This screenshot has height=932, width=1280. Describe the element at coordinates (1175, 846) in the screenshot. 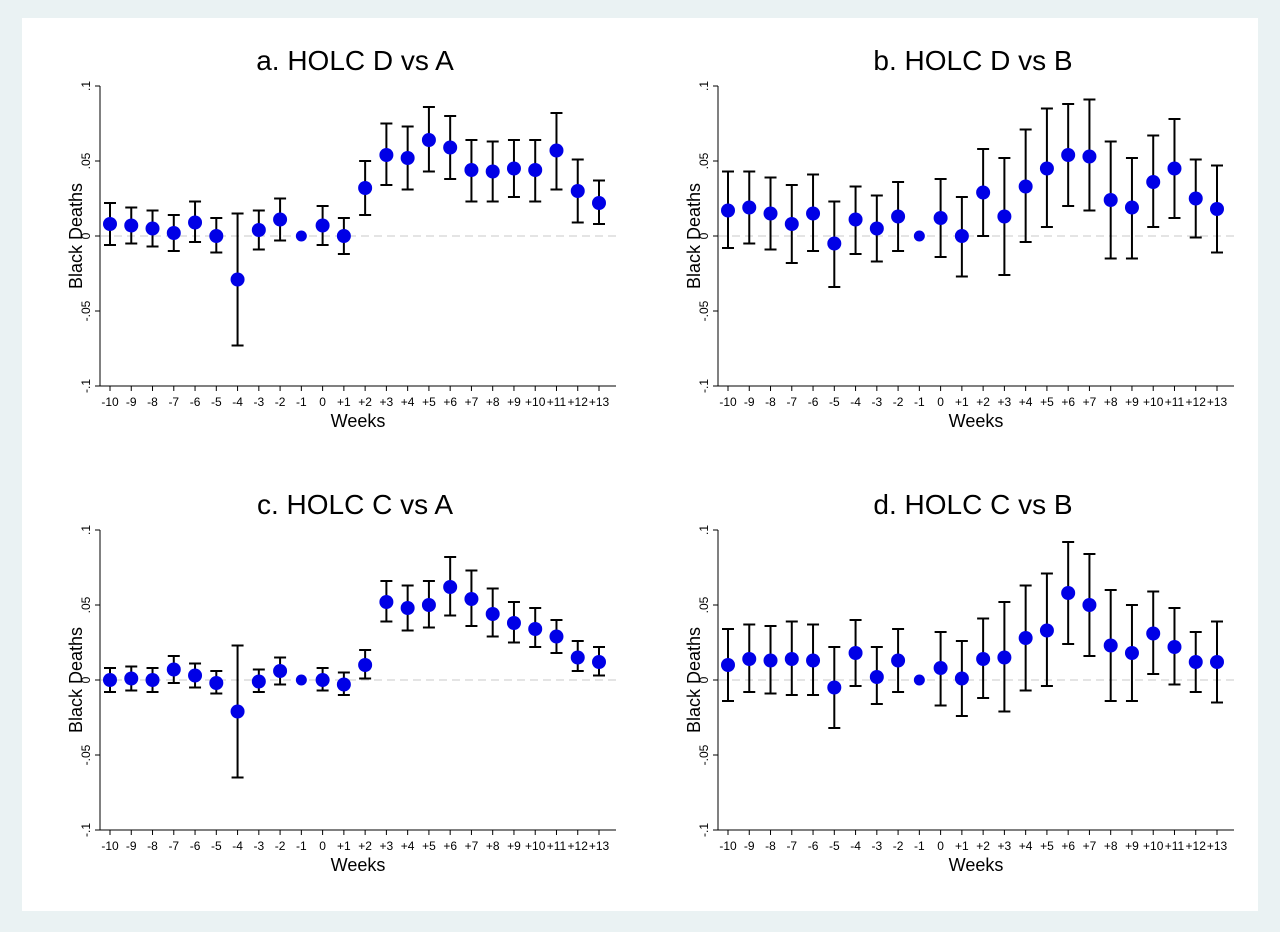

I see `x-tick-label: +11` at that location.